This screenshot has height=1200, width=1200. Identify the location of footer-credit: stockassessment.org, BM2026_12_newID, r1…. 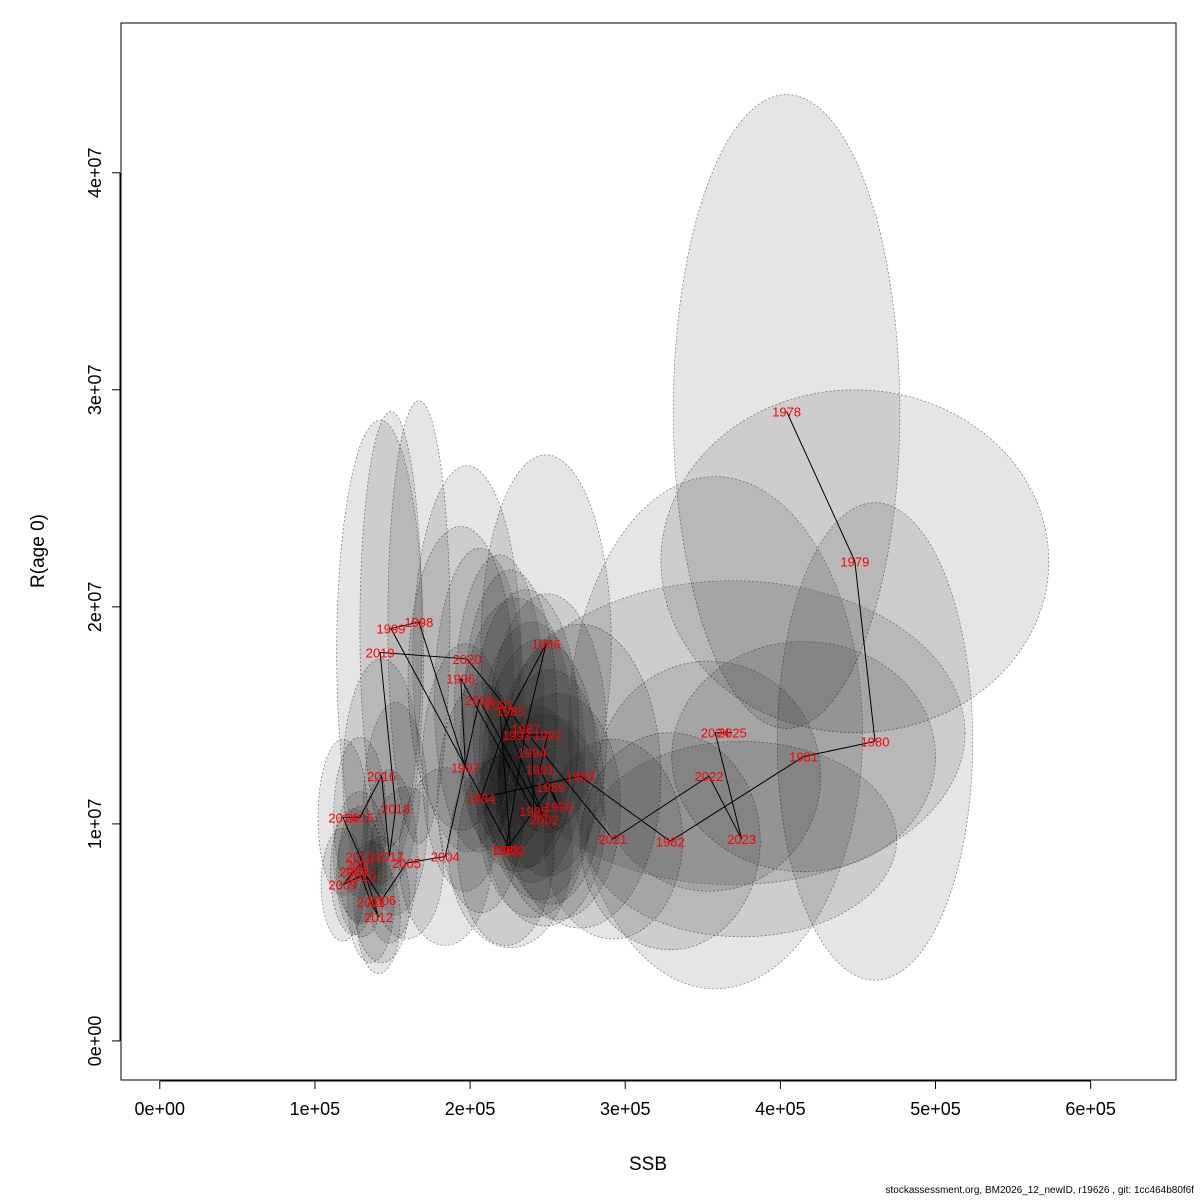
(1039, 1190).